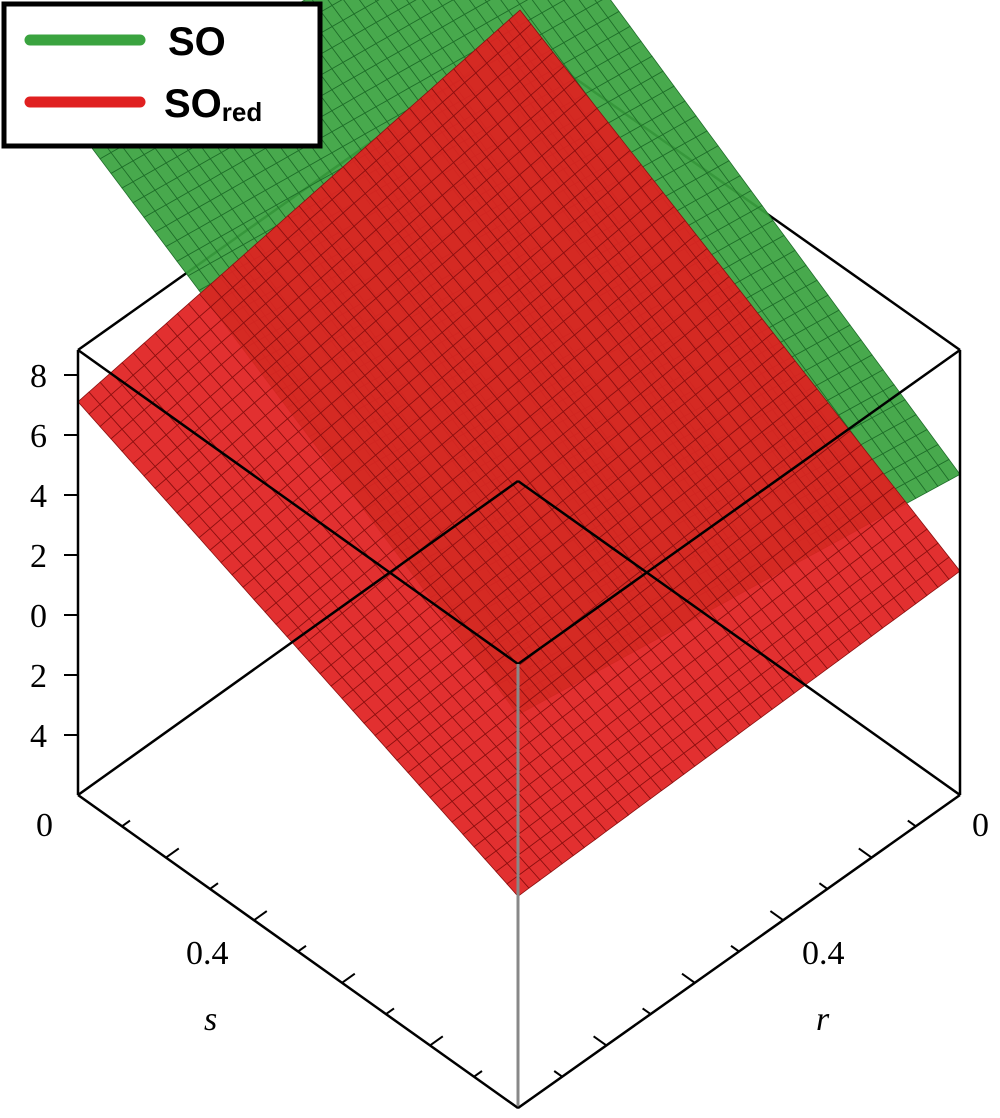 The image size is (1000, 1118). Describe the element at coordinates (38, 376) in the screenshot. I see `z-tick-label: 8` at that location.